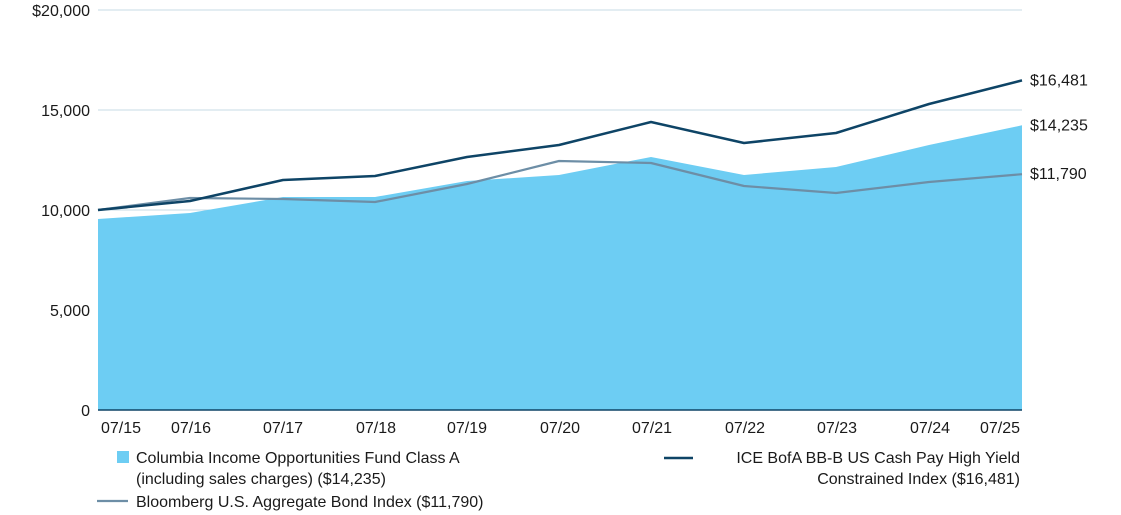 The width and height of the screenshot is (1121, 515). I want to click on series-end-label: $14,235, so click(1059, 125).